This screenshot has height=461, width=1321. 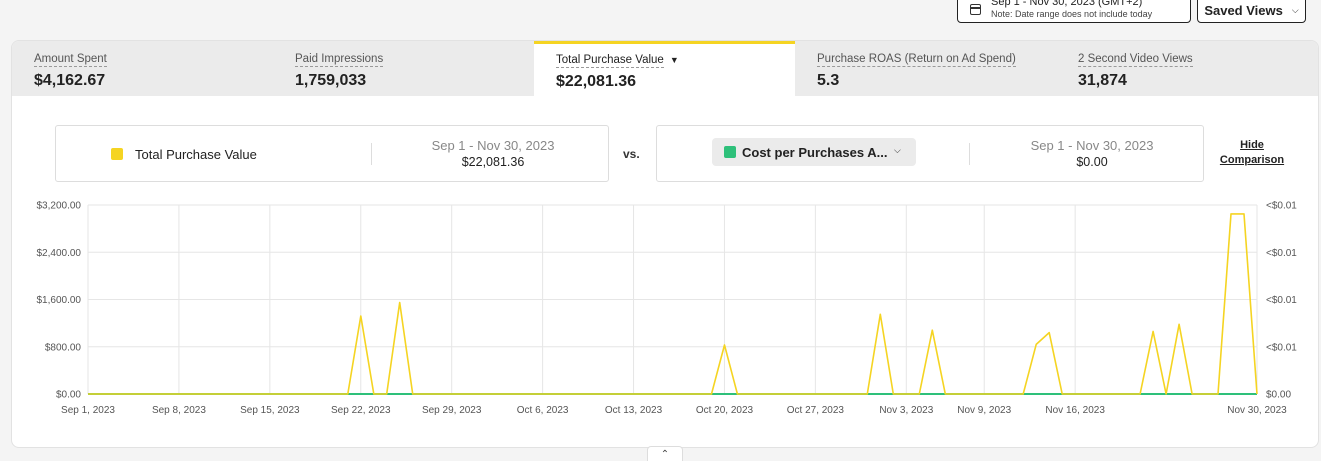 What do you see at coordinates (1092, 162) in the screenshot?
I see `secondary-range-value: $0.00` at bounding box center [1092, 162].